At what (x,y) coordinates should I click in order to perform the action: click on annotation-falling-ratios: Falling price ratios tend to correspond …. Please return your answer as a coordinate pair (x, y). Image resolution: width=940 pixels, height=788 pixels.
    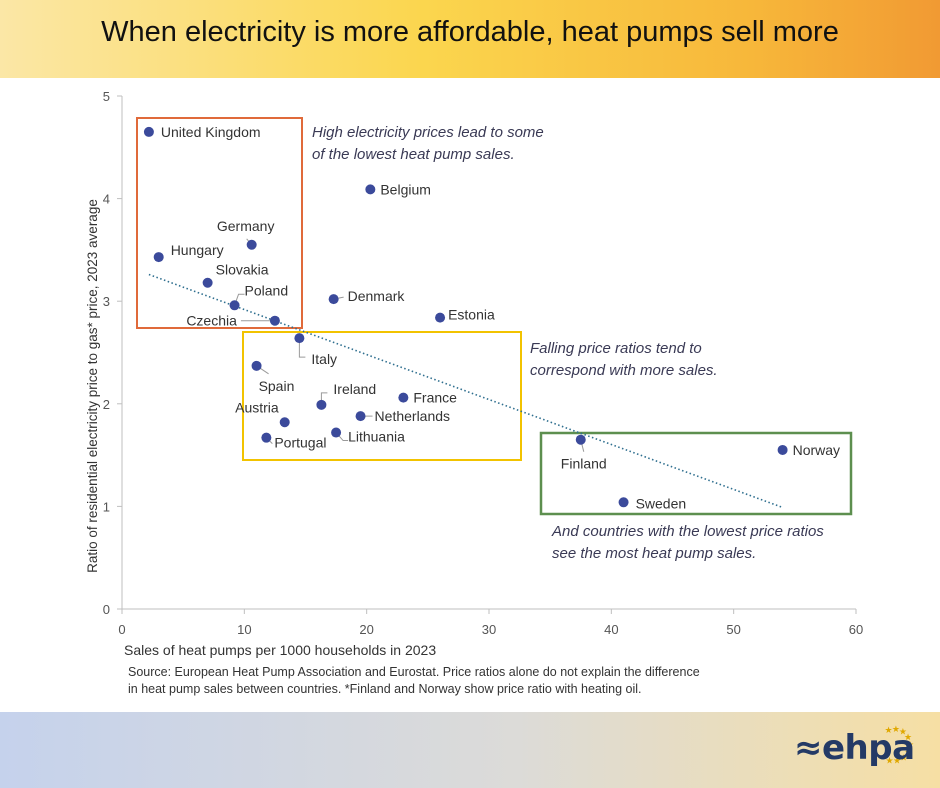
    Looking at the image, I should click on (624, 359).